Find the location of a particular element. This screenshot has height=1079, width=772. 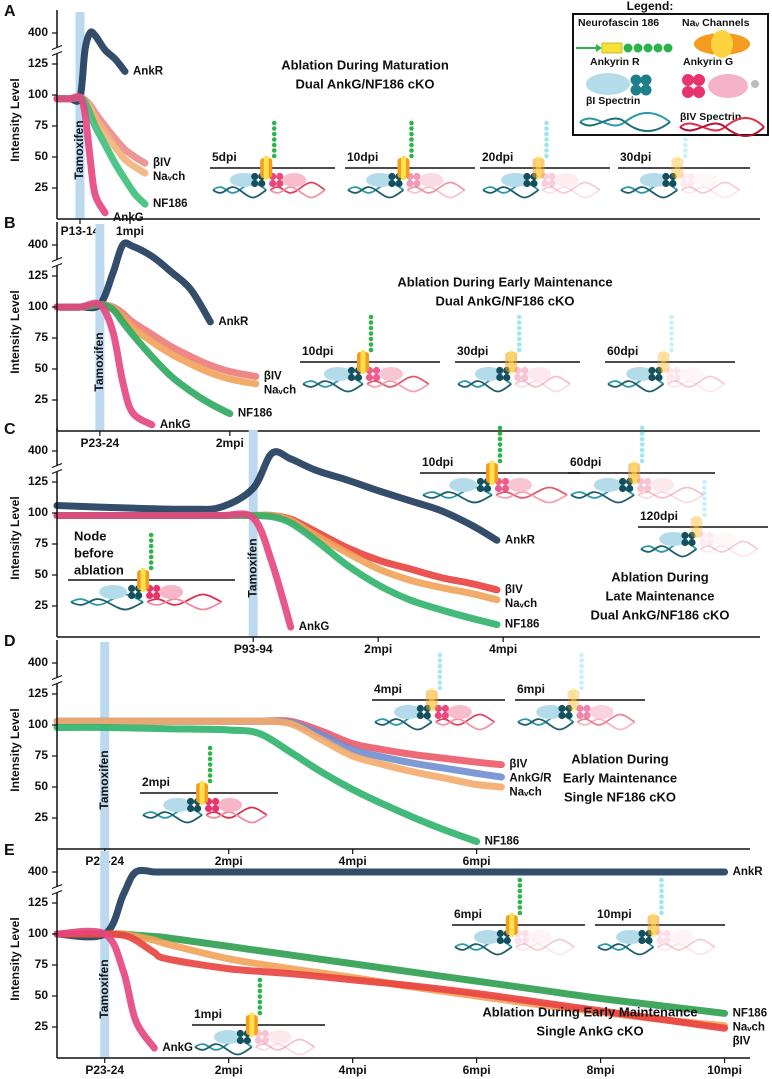

x-tick-label: 2mpi is located at coordinates (229, 861).